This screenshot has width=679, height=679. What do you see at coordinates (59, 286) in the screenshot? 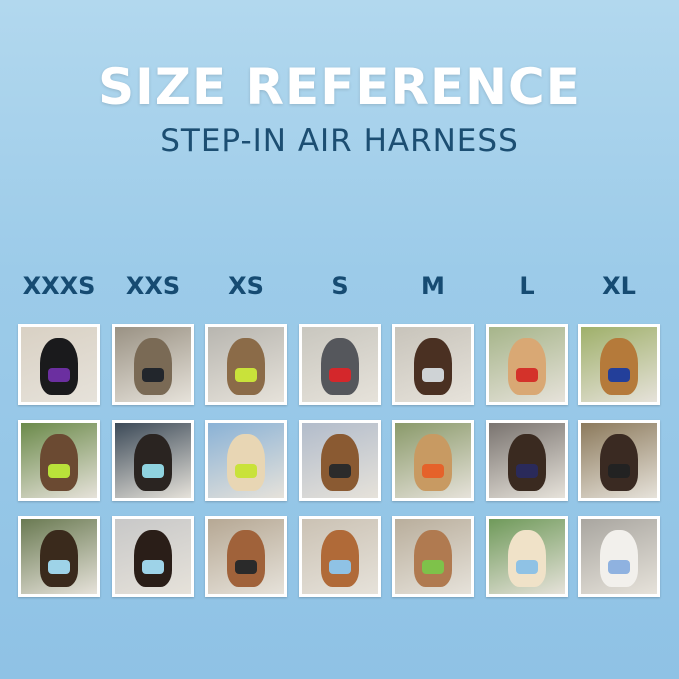
I see `size-label-xxxs: XXXS` at bounding box center [59, 286].